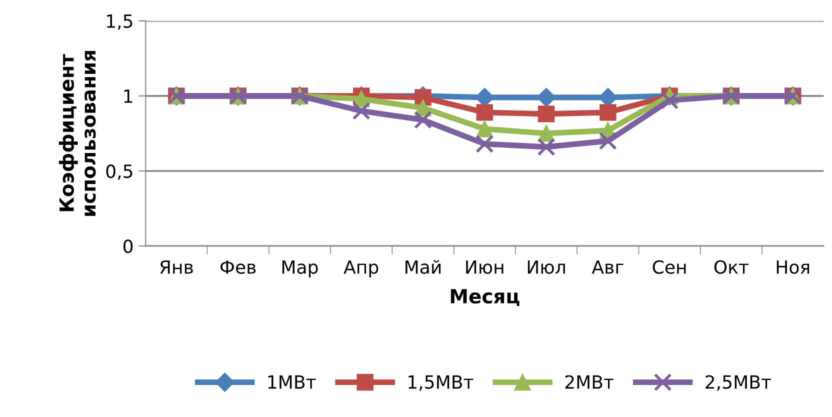 This screenshot has height=417, width=832. I want to click on legend-label: 2МВт, so click(589, 382).